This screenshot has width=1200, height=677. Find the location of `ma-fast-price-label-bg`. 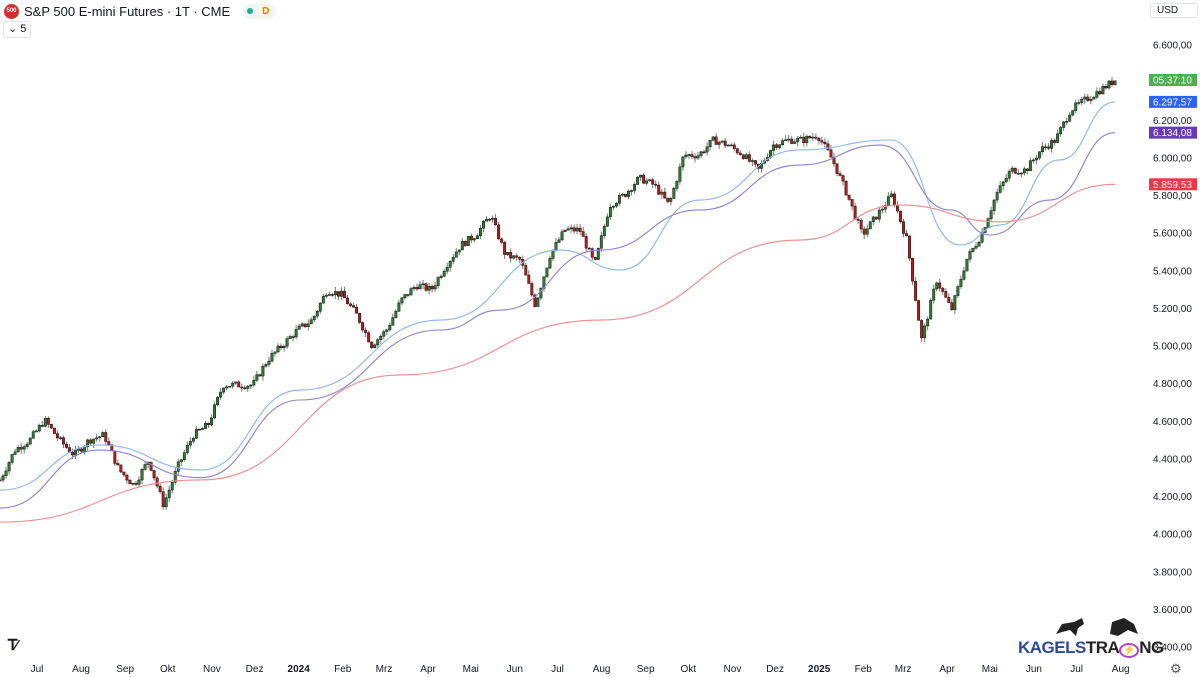

ma-fast-price-label-bg is located at coordinates (1173, 101).